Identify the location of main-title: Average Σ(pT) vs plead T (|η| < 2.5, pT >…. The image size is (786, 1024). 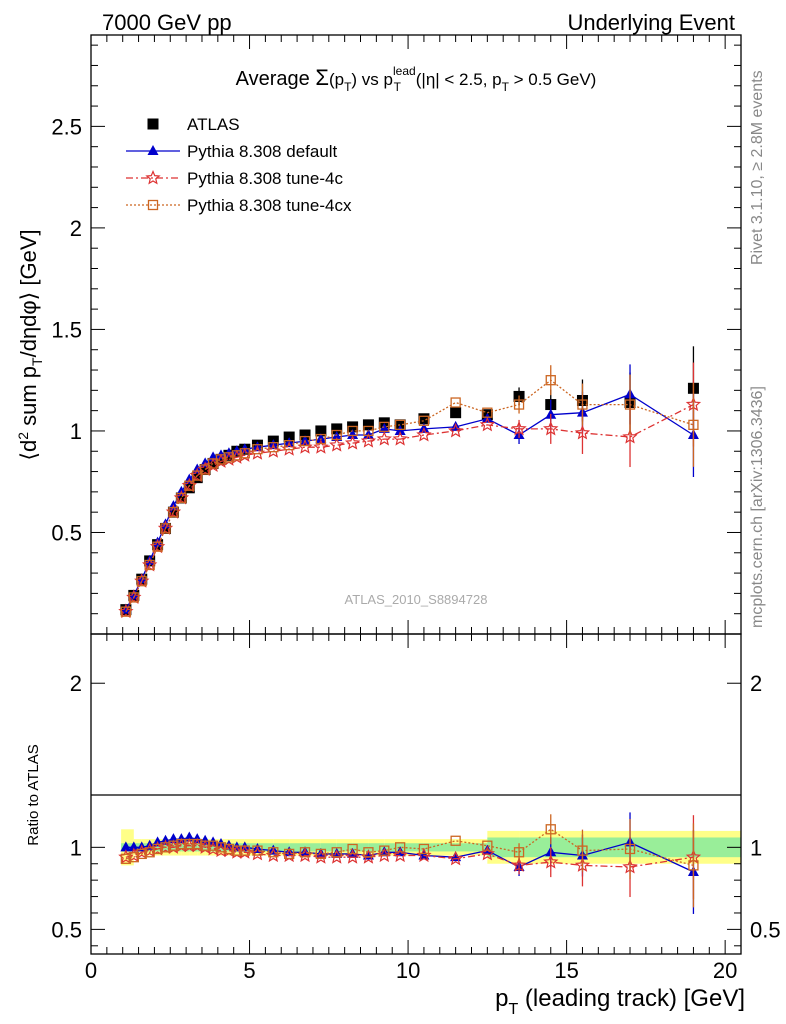
(416, 79).